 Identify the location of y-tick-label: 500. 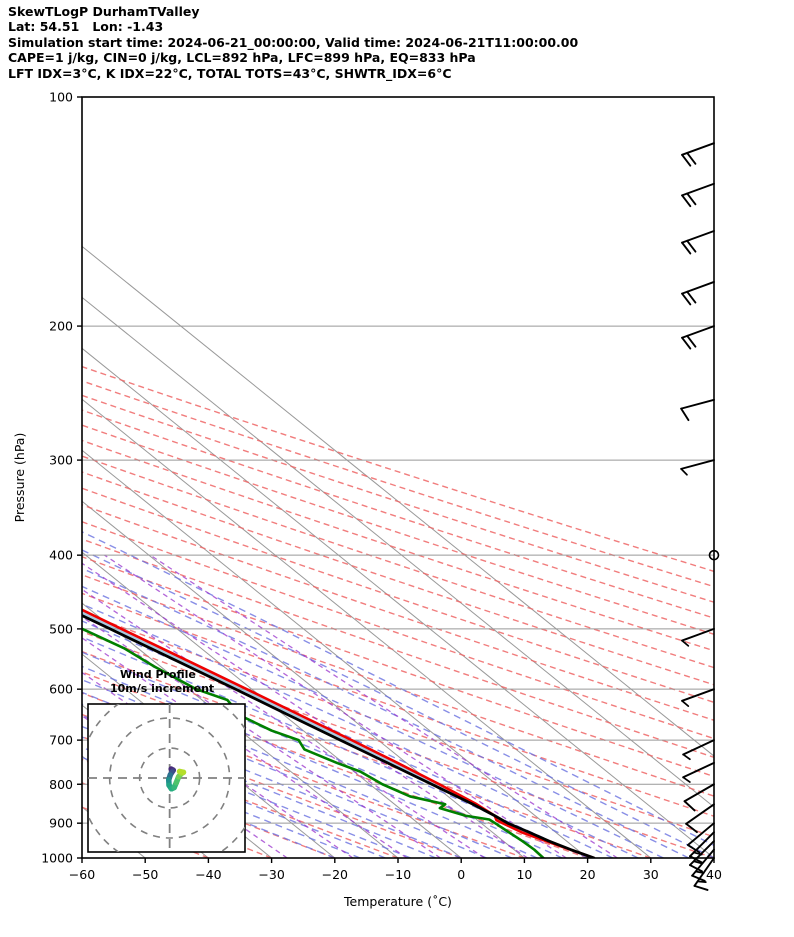
(61, 628).